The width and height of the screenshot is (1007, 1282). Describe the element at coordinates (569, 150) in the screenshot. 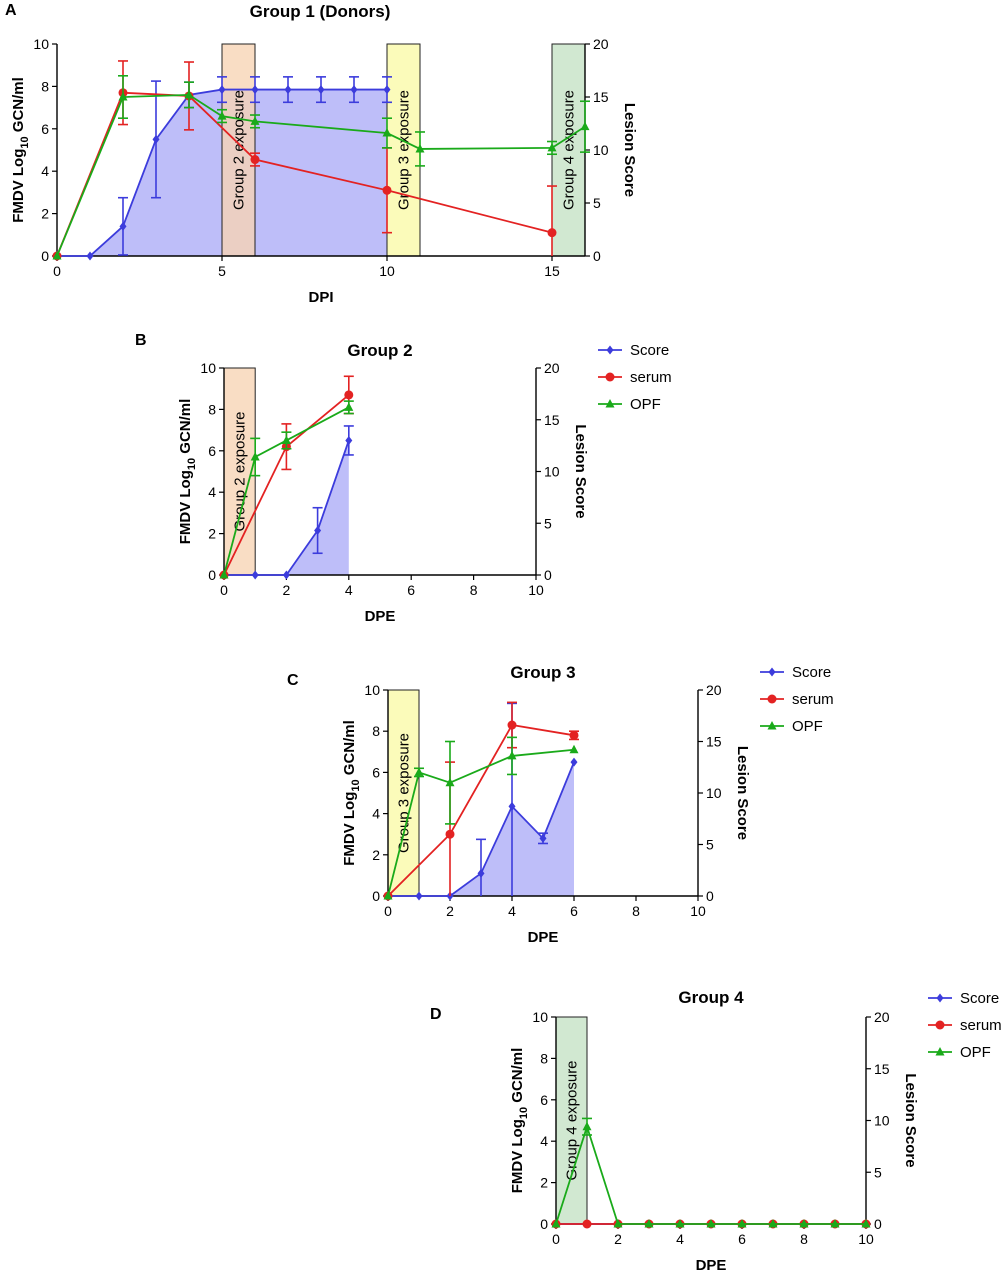

I see `exposure-label: Group 4 exposure` at that location.